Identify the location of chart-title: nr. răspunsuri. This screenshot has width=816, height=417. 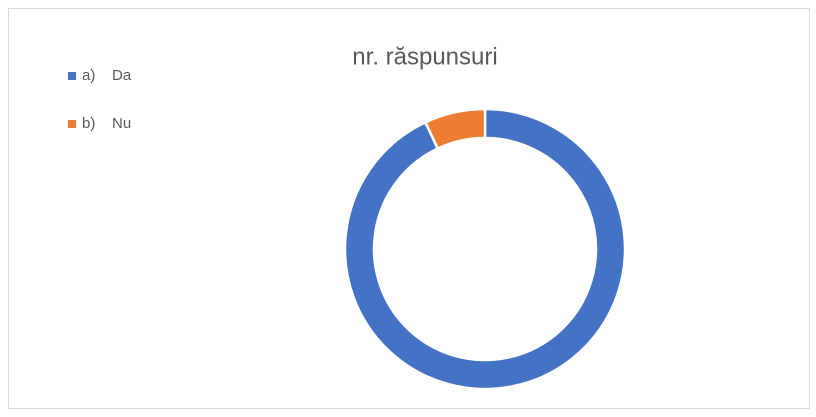
(424, 56).